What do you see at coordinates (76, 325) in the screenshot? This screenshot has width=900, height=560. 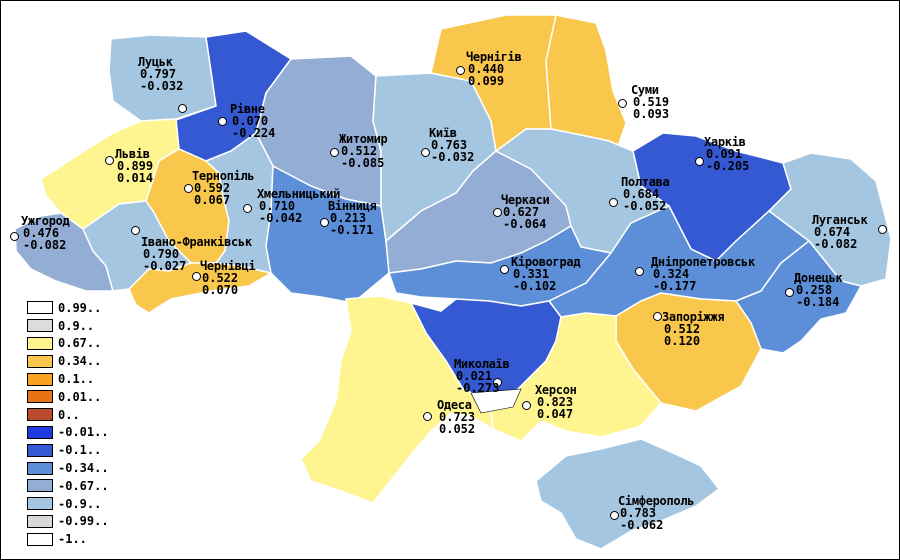 I see `legend-label: 0.9..` at bounding box center [76, 325].